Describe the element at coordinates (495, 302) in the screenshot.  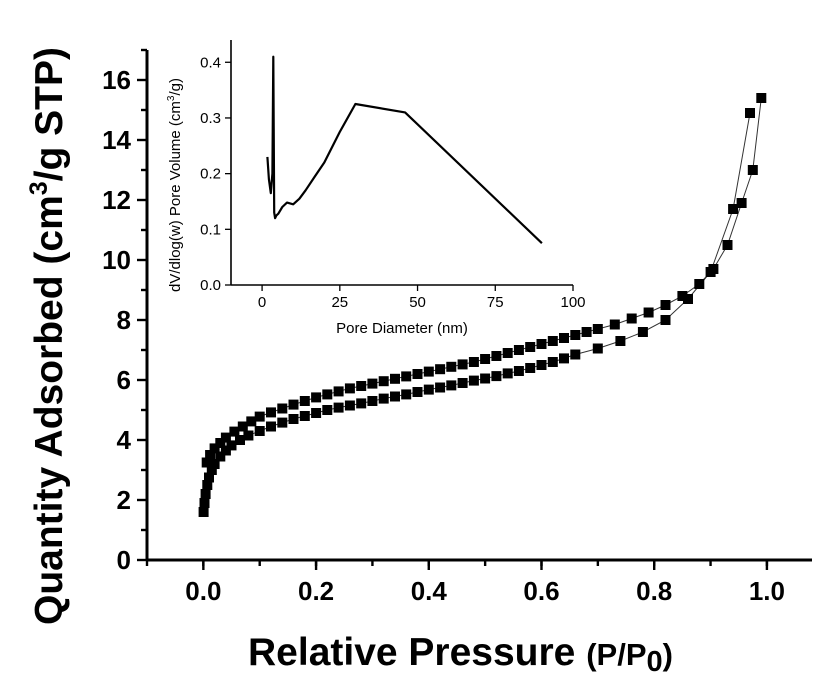
I see `inset-x-tick-label: 75` at that location.